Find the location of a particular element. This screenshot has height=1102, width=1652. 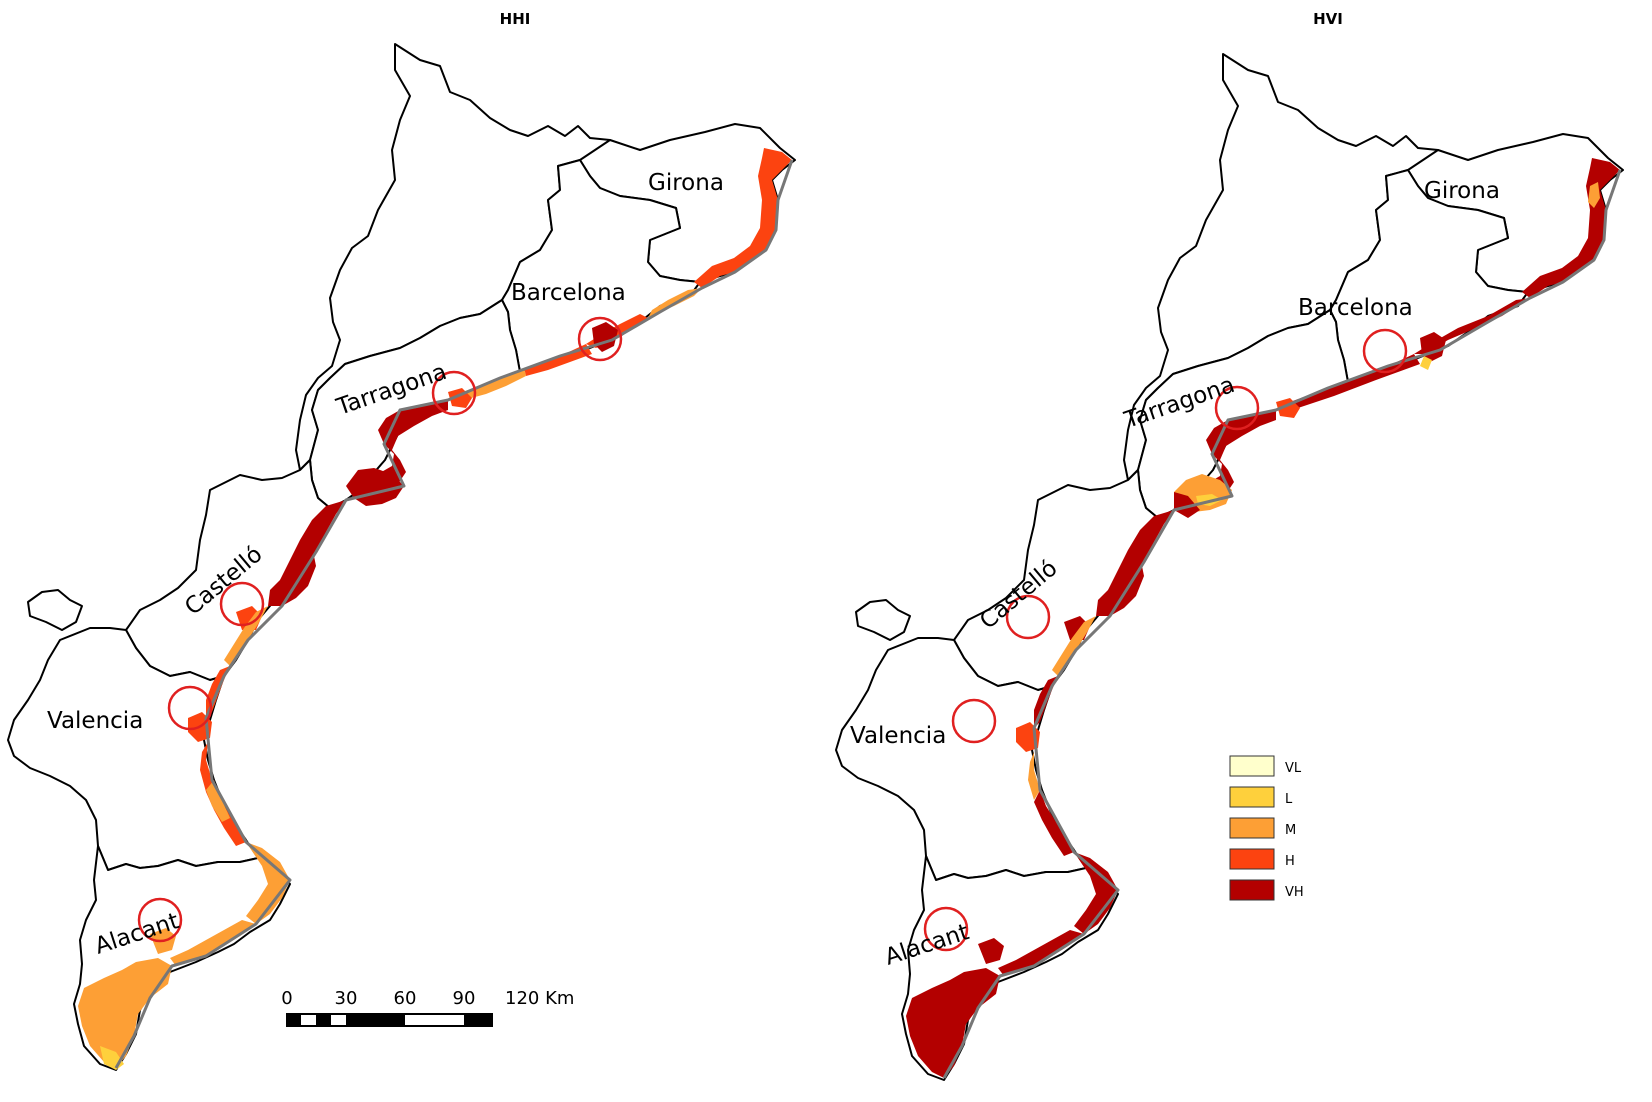

hhi-coast-alacant-south is located at coordinates (125, 1013).